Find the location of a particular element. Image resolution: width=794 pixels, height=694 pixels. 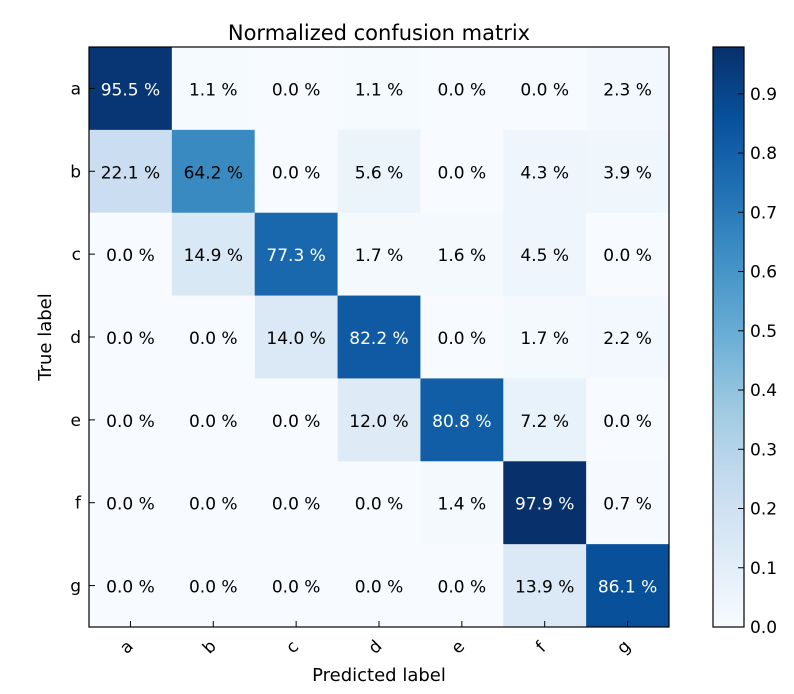

heatmap-cell-c-g is located at coordinates (628, 254).